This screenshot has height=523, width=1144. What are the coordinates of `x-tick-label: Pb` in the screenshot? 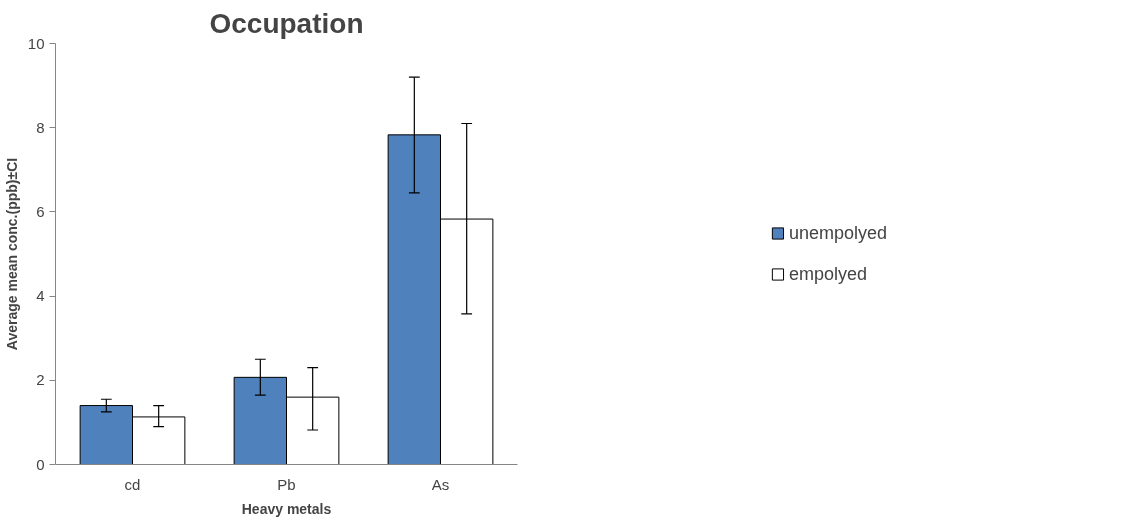 It's located at (286, 484).